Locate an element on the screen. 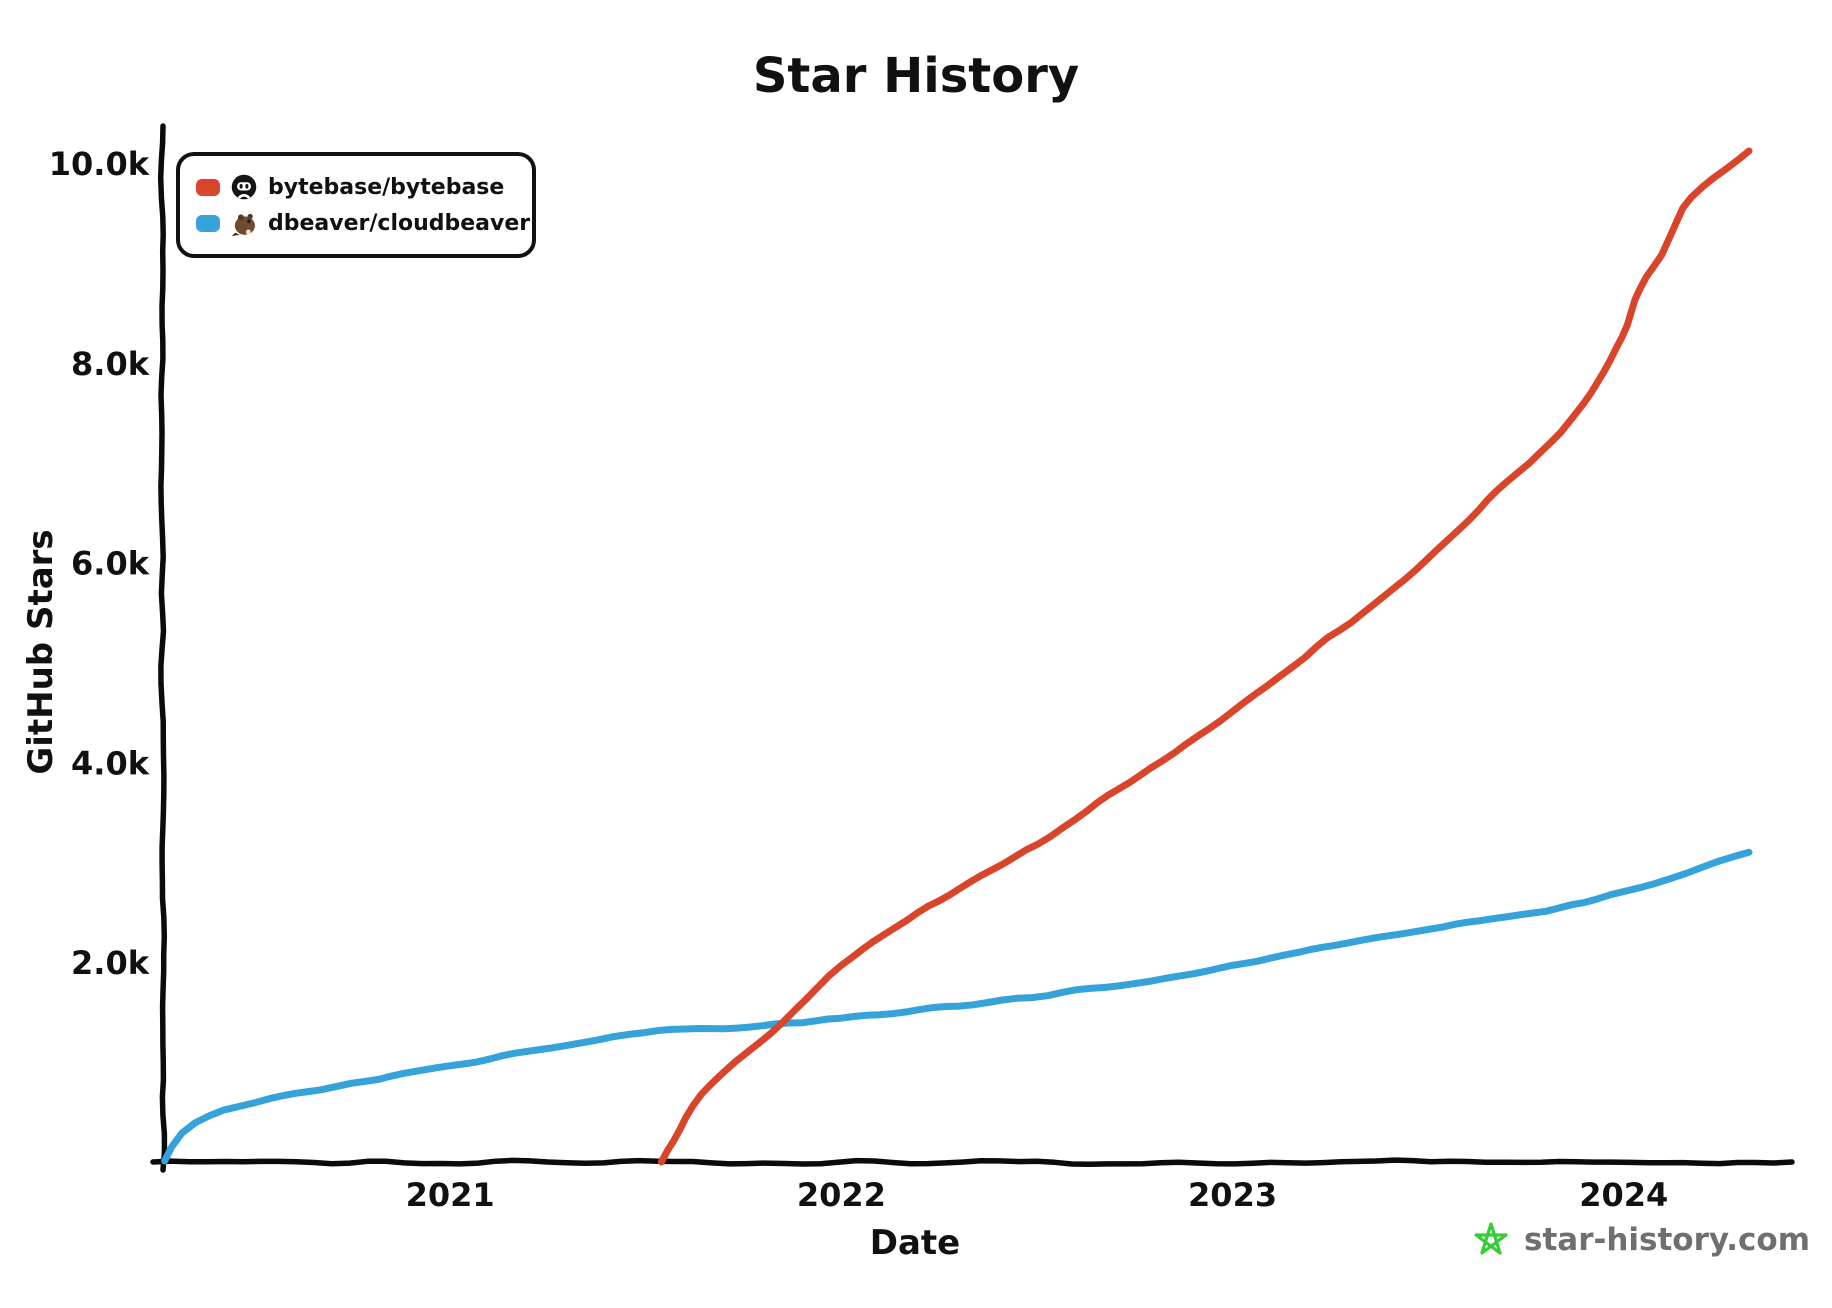  legend-item-bytebase: bytebase/bytebase is located at coordinates (356, 187).